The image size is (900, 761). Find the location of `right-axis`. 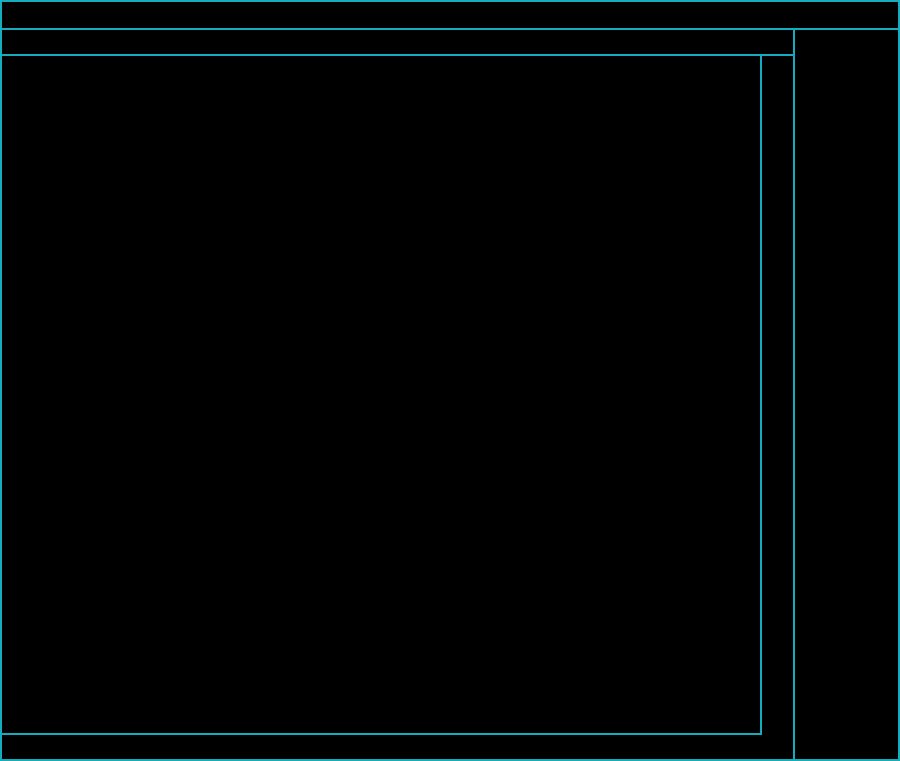

right-axis is located at coordinates (777, 394).